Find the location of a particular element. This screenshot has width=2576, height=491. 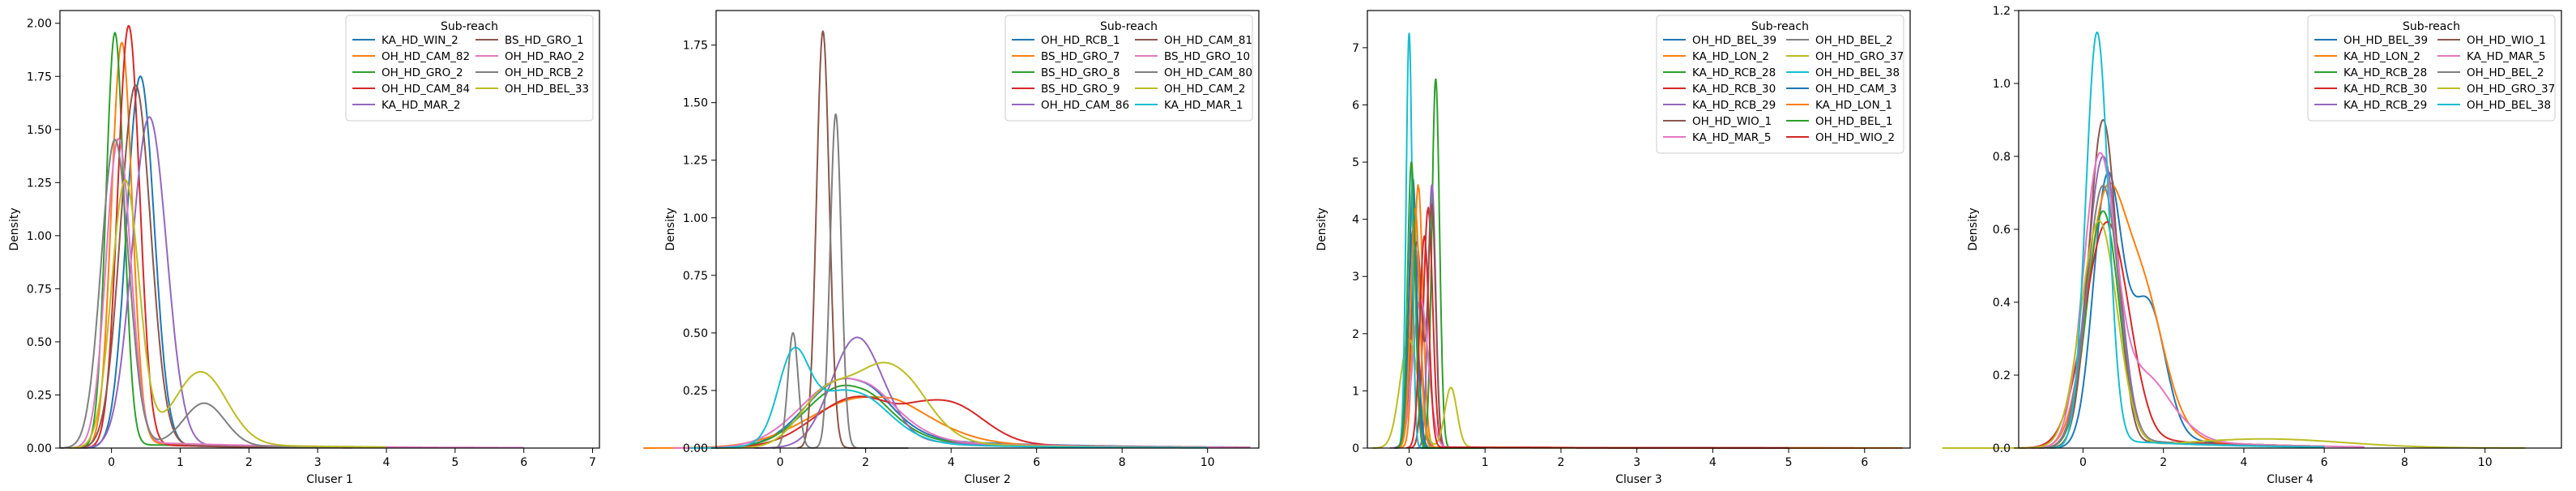

legend-entry: OH_HD_CAM_84 is located at coordinates (426, 89).